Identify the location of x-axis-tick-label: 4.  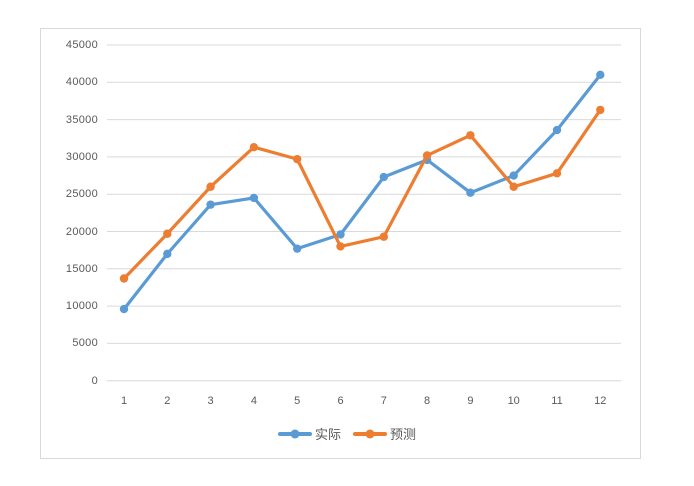
(253, 401).